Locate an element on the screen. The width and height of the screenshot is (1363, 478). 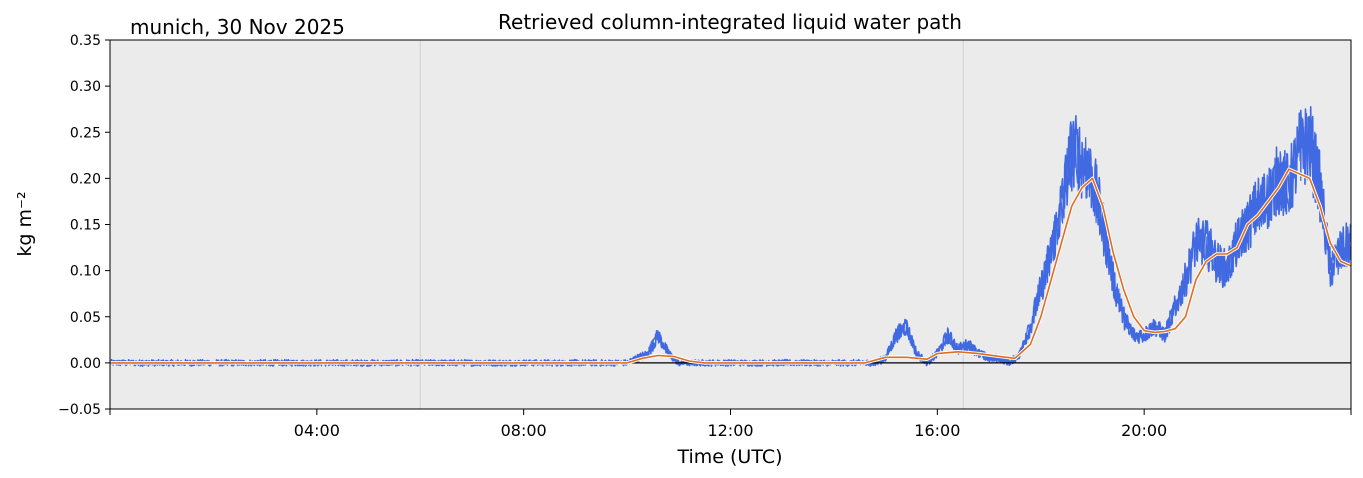
y-tick-label: 0.30 is located at coordinates (85, 87).